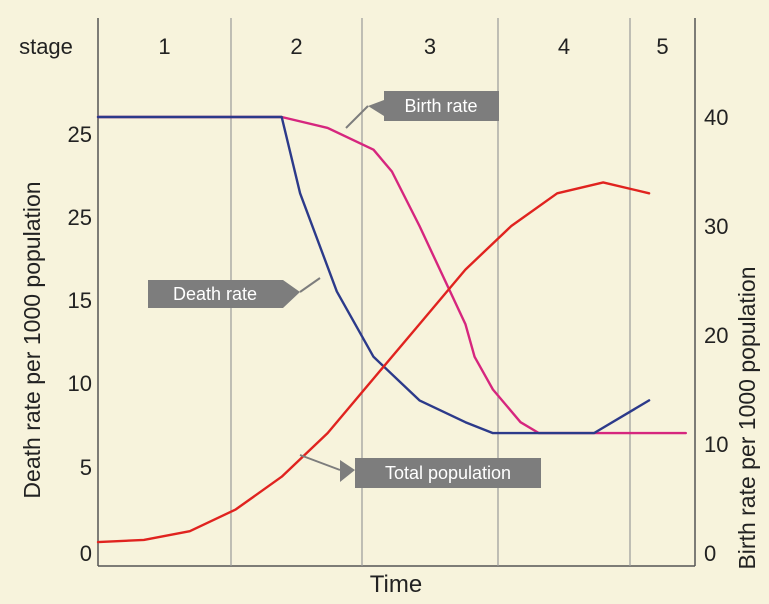 Image resolution: width=769 pixels, height=604 pixels. What do you see at coordinates (710, 553) in the screenshot?
I see `right-tick-label: 0` at bounding box center [710, 553].